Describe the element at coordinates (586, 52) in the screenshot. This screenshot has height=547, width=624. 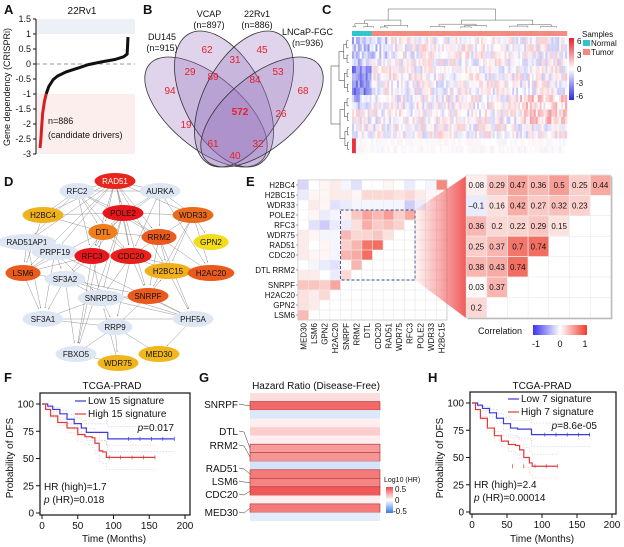
I see `legend-swatch-tumor` at that location.